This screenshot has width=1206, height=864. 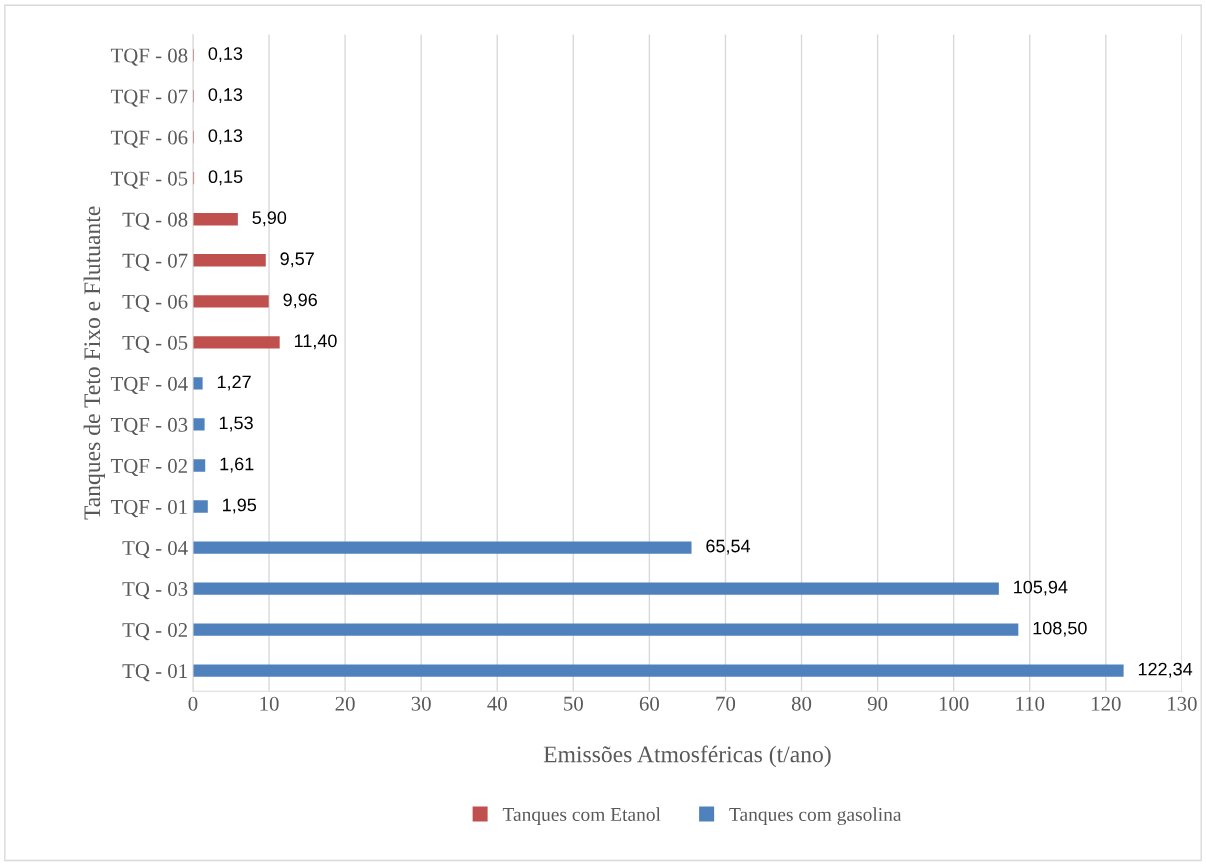 What do you see at coordinates (149, 98) in the screenshot?
I see `y-tick-label: TQF - 07` at bounding box center [149, 98].